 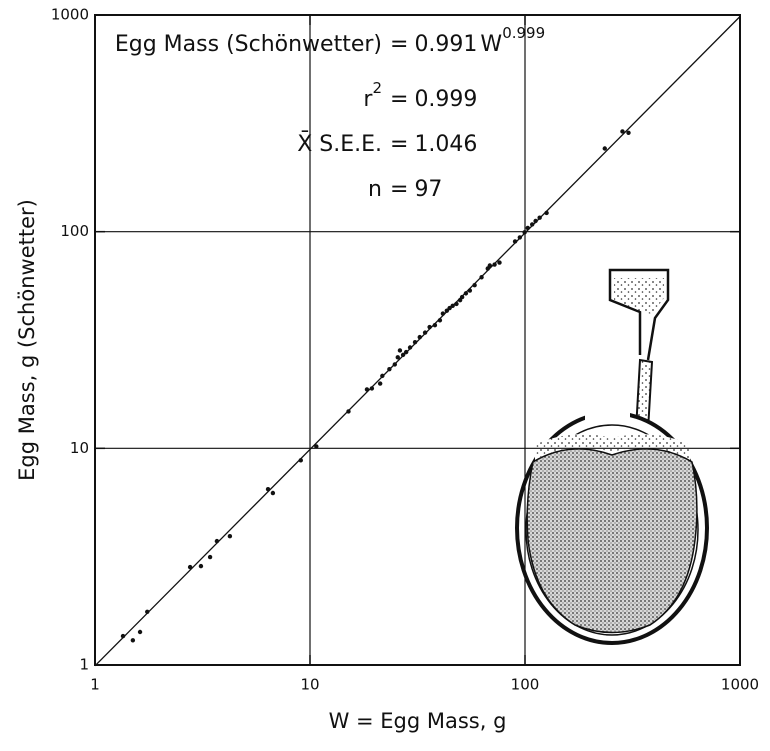 I want to click on stat-name: n, so click(x=375, y=189).